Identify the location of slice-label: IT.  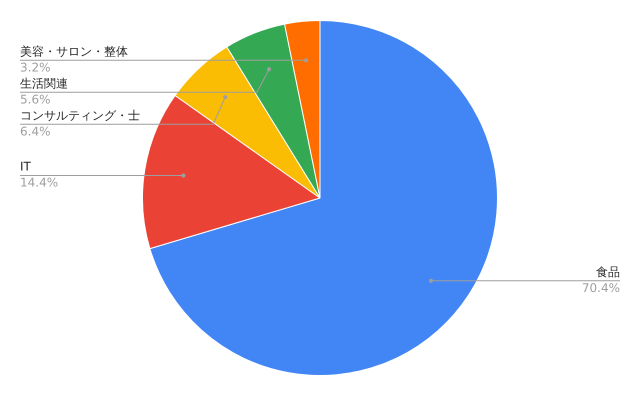
(26, 167).